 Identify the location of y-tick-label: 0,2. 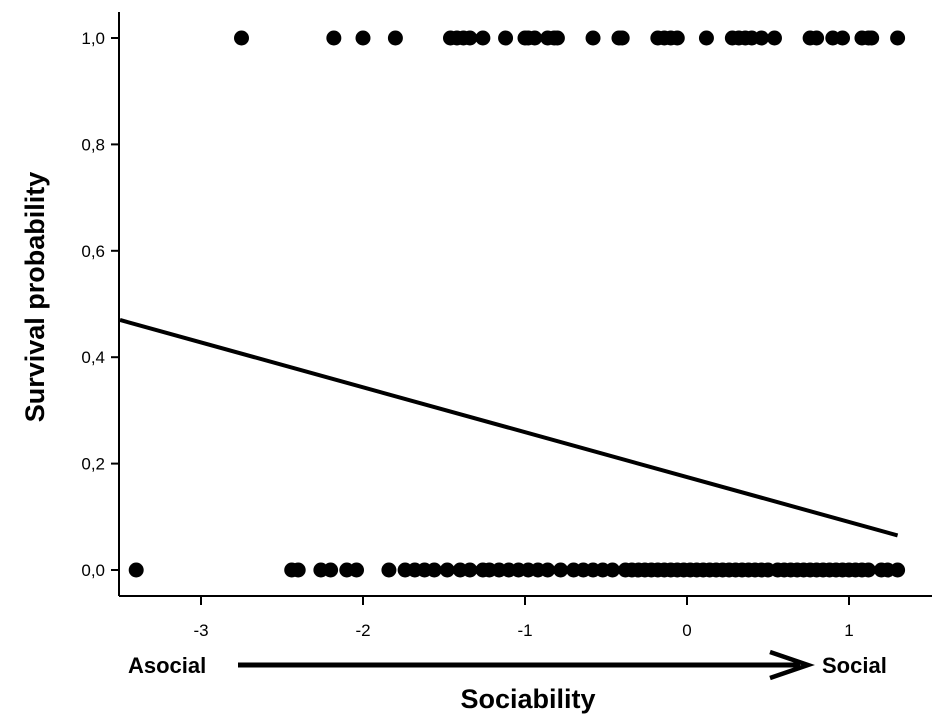
(93, 464).